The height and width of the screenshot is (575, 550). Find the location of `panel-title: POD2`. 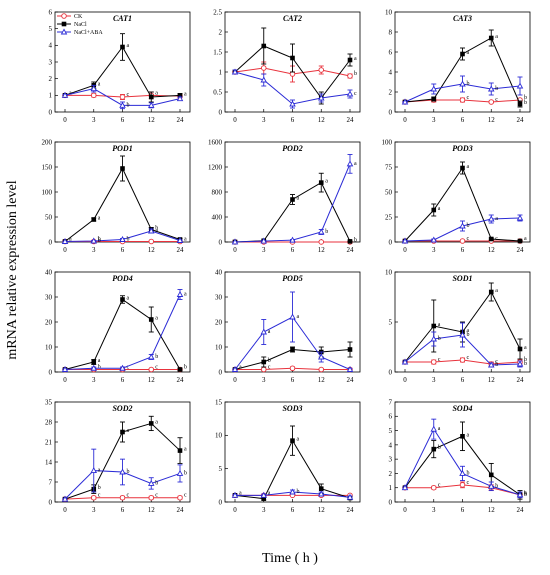

panel-title: POD2 is located at coordinates (292, 148).